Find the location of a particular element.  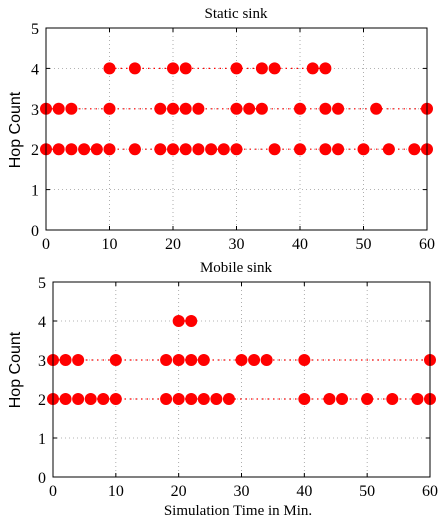

y-tick-label: 5 is located at coordinates (42, 283).